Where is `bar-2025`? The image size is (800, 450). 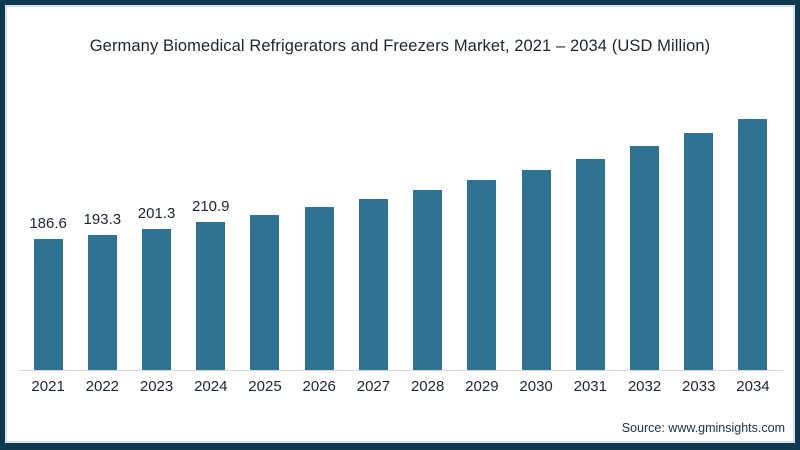
bar-2025 is located at coordinates (265, 292).